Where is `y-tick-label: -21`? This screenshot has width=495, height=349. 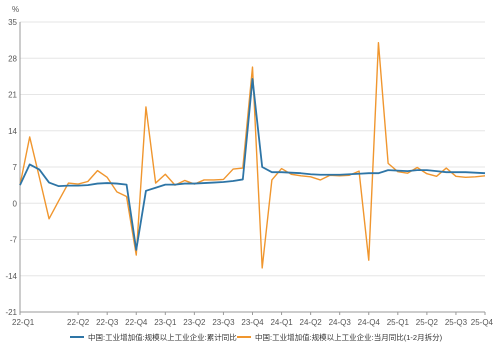
y-tick-label: -21 is located at coordinates (11, 312).